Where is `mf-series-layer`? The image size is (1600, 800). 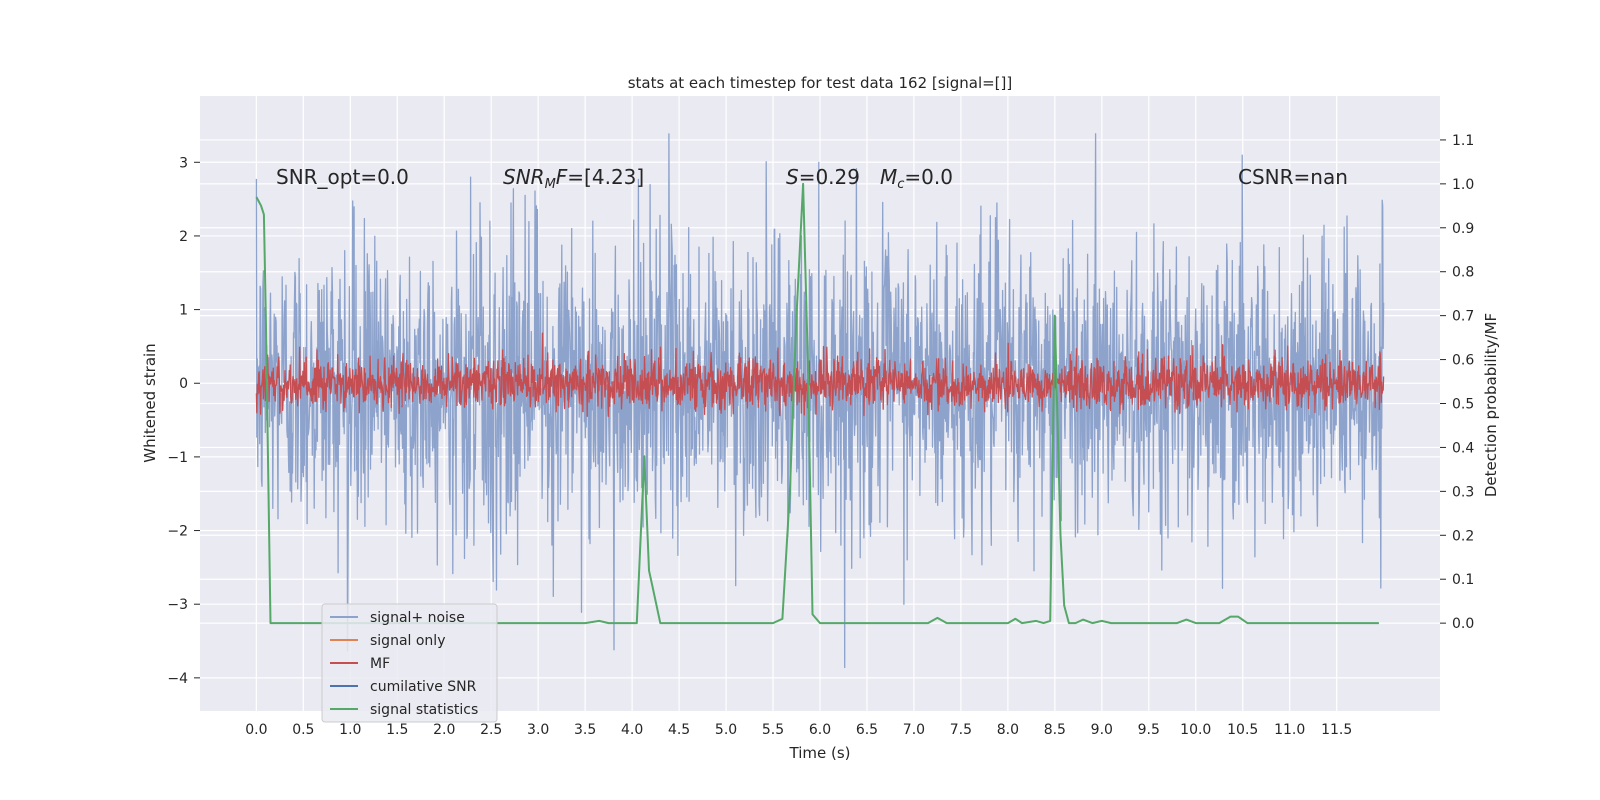 mf-series-layer is located at coordinates (820, 374).